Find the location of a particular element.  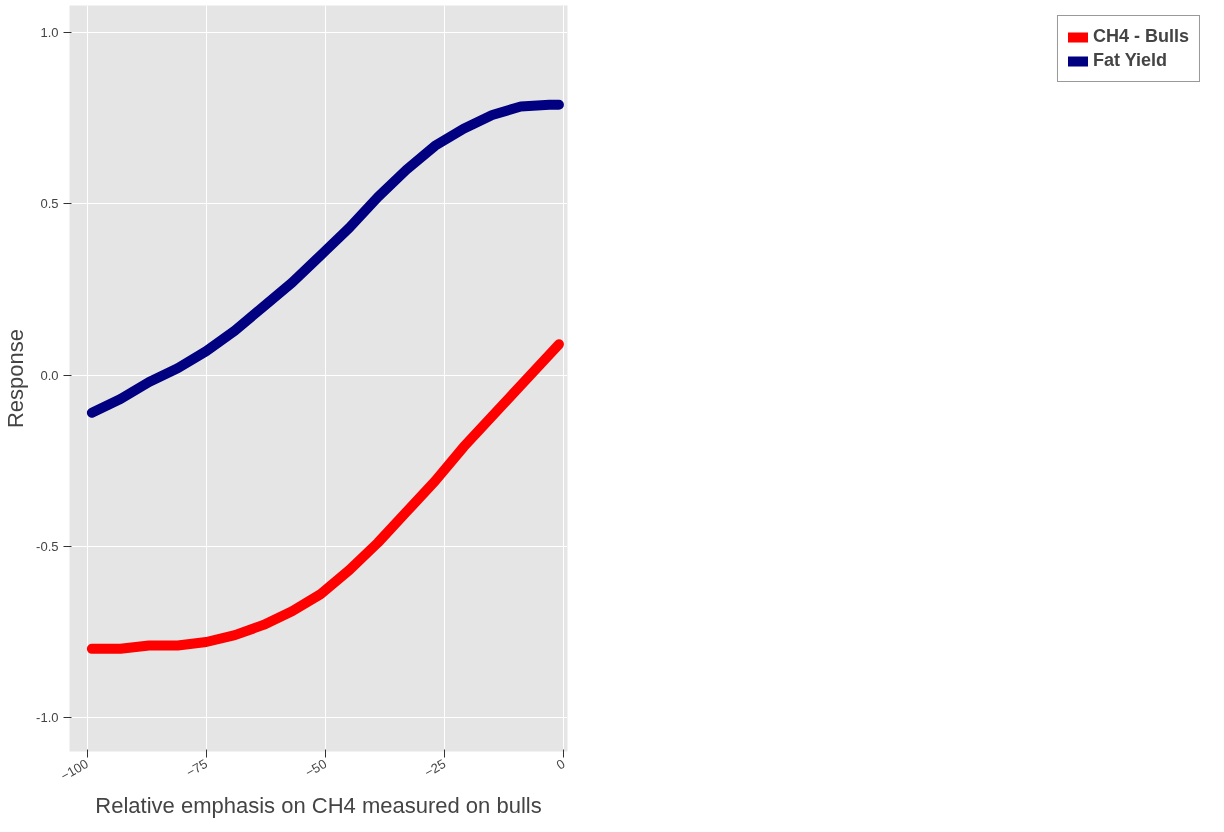

y-tick-label: -1.0 is located at coordinates (47, 717).